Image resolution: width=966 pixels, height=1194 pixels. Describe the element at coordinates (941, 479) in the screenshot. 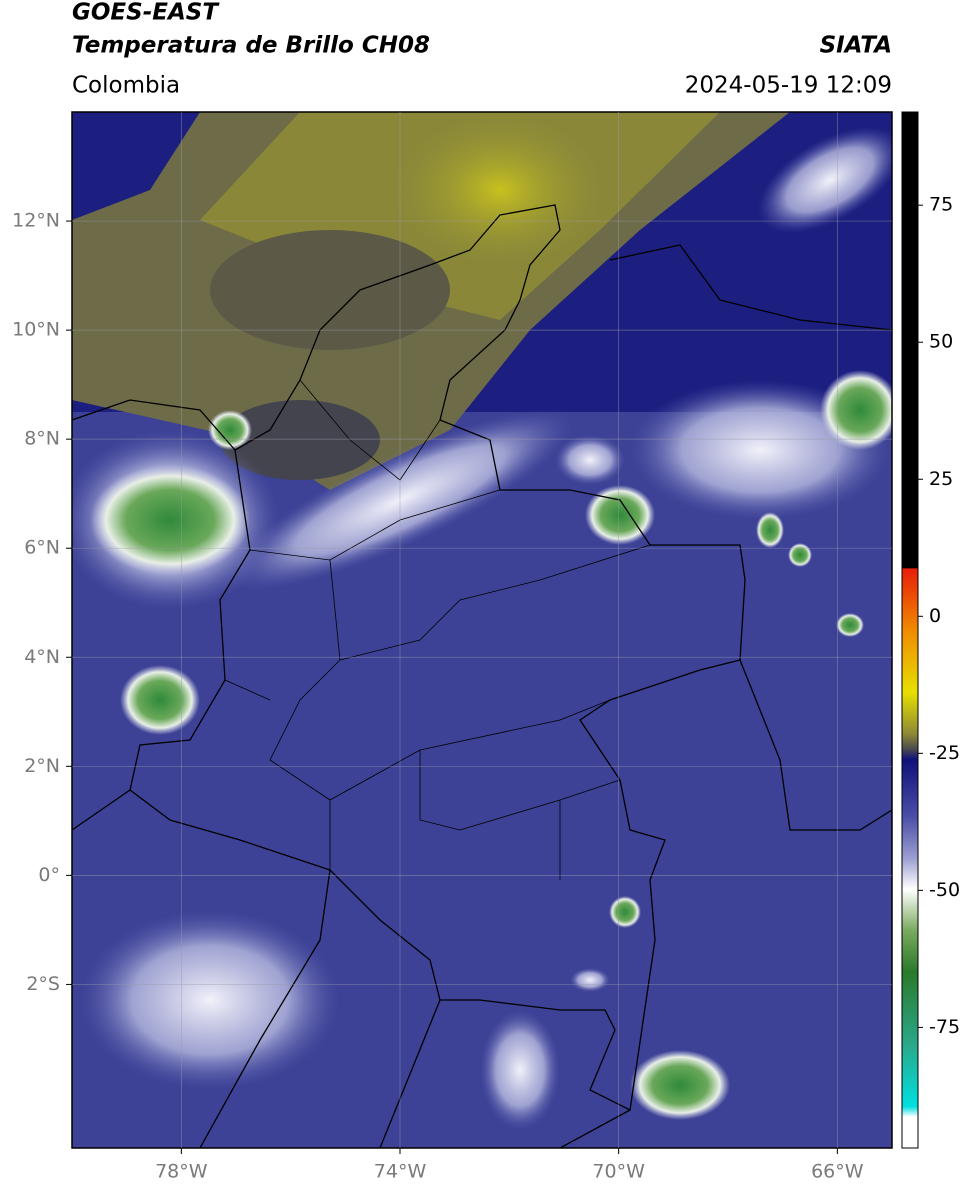

I see `colorbar-tick-label: 25` at that location.